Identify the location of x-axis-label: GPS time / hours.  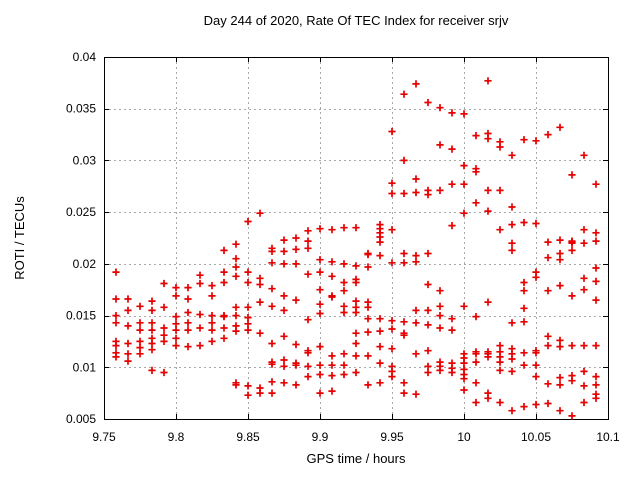
(356, 458).